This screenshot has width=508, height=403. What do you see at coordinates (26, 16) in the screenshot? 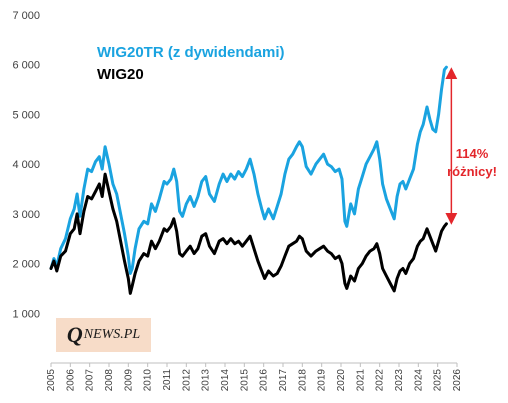
I see `y-tick-label: 7 000` at bounding box center [26, 16].